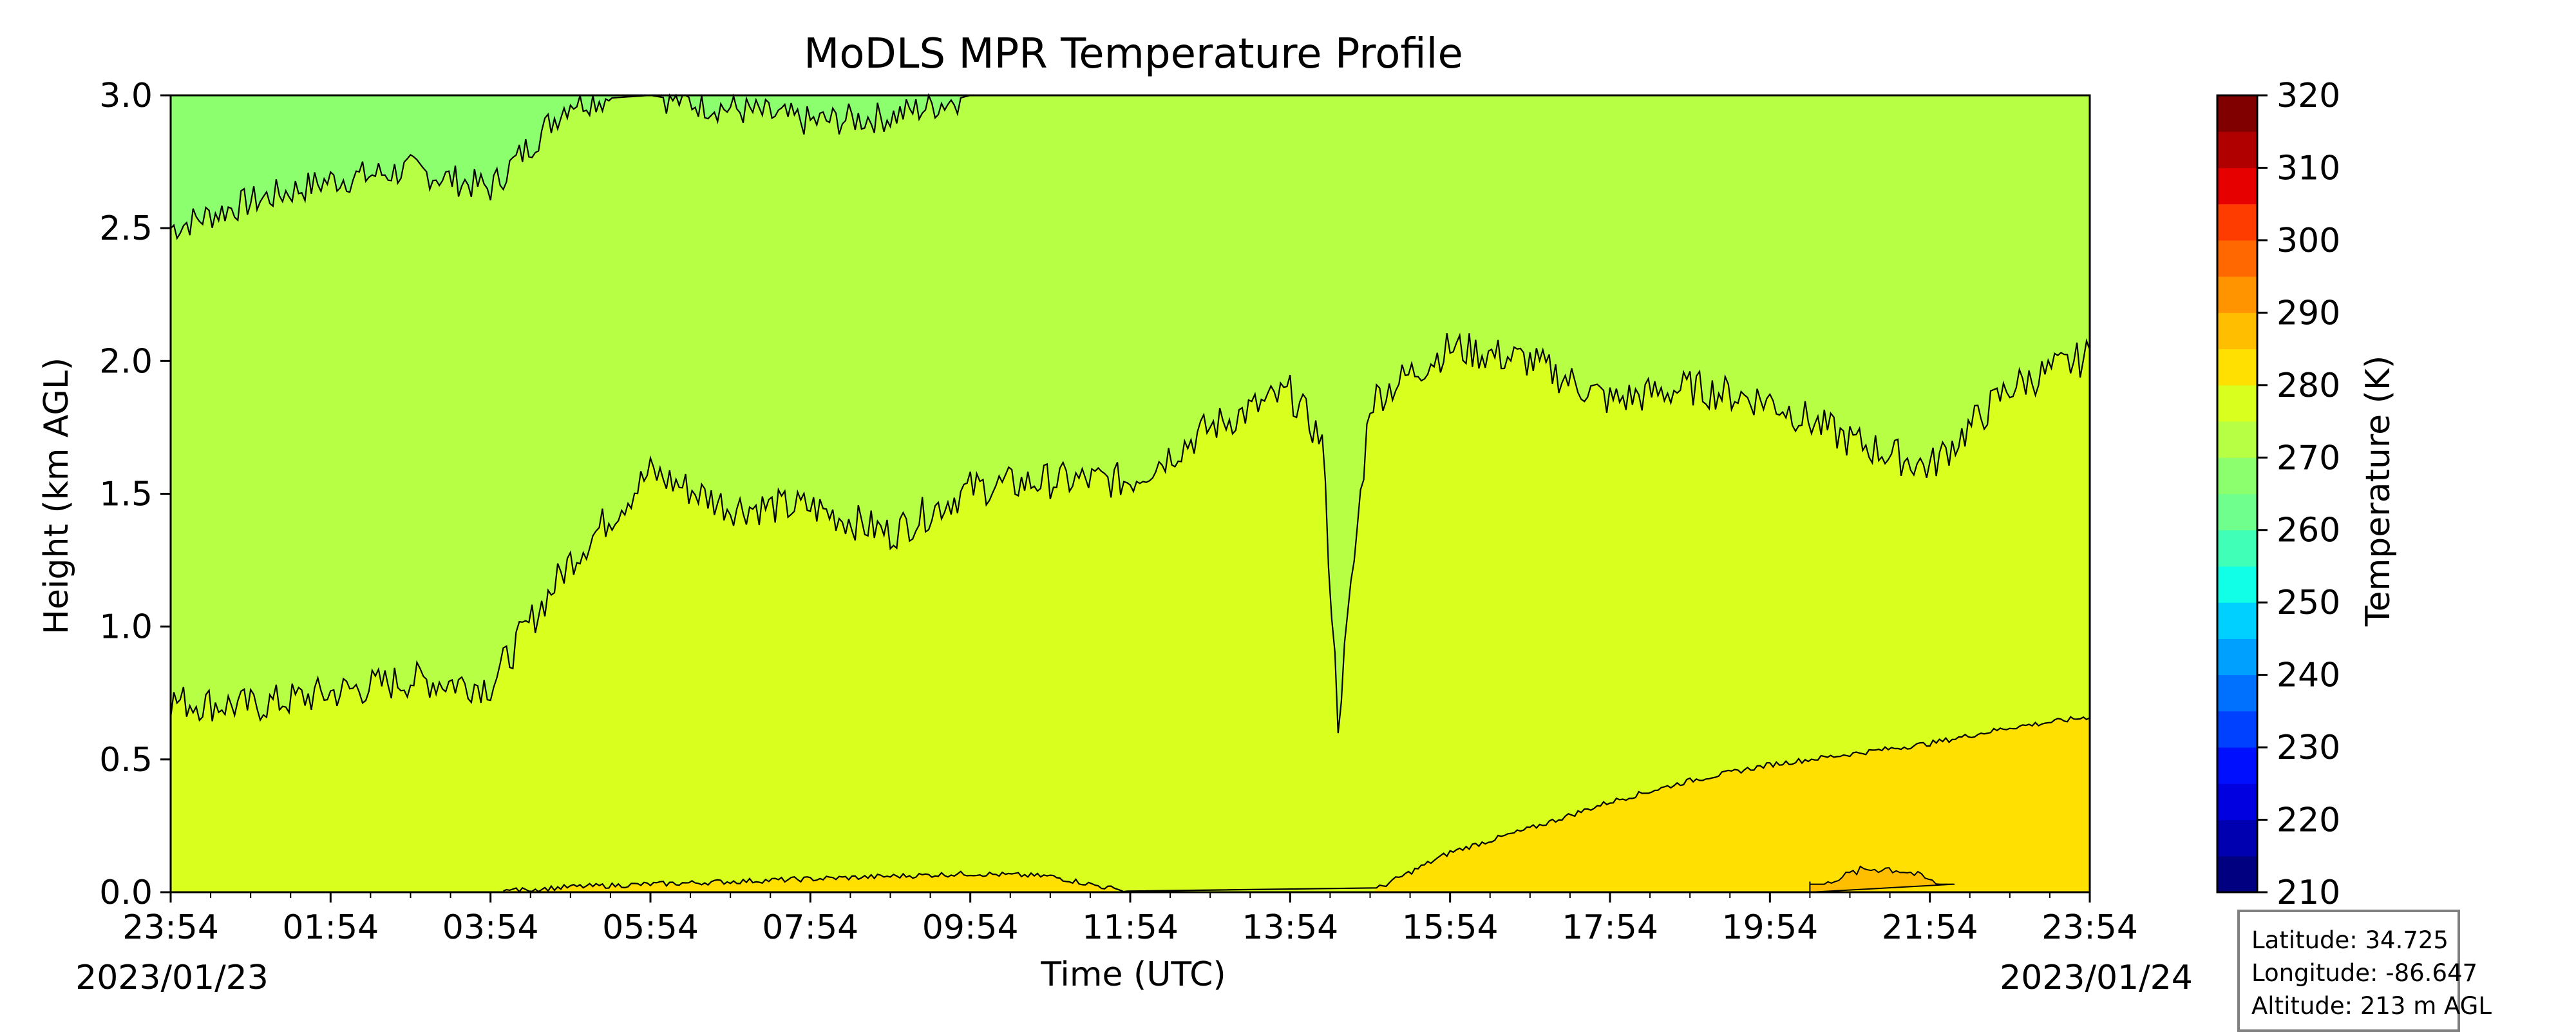 The height and width of the screenshot is (1032, 2576). What do you see at coordinates (2308, 821) in the screenshot?
I see `colorbar-tick-label: 220` at bounding box center [2308, 821].